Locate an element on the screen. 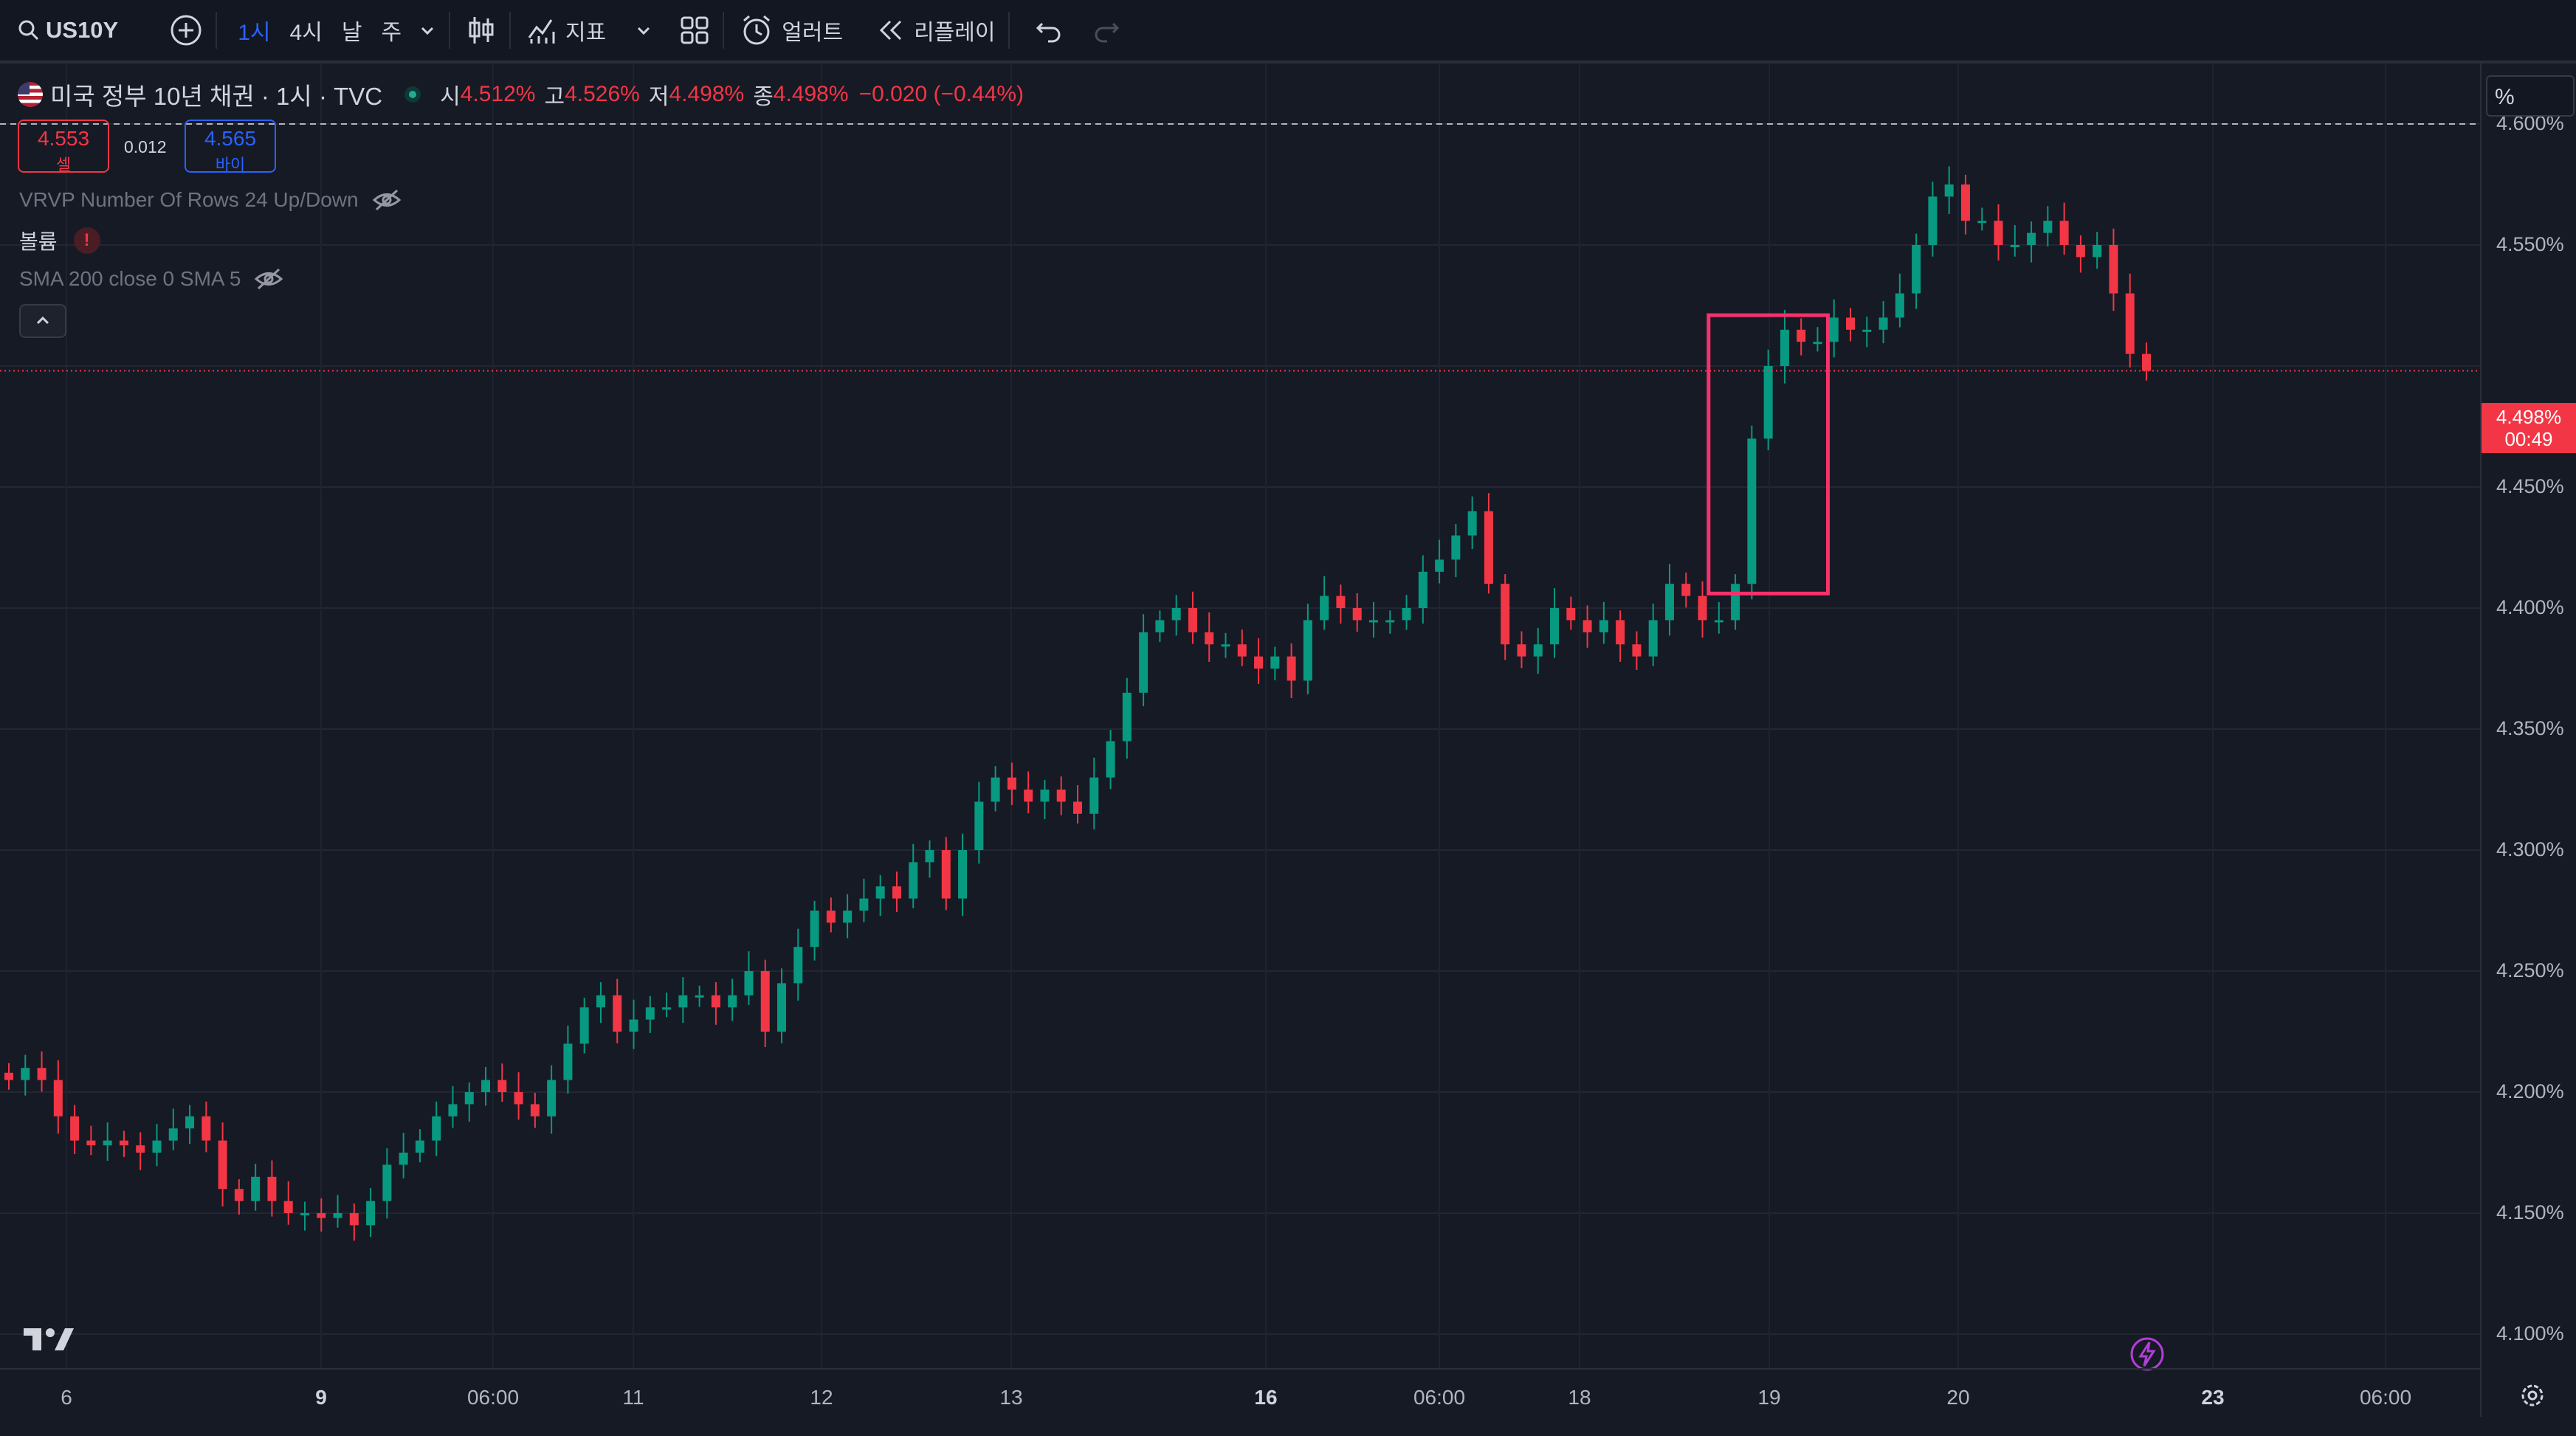 Image resolution: width=2576 pixels, height=1436 pixels. sell-button: 4.553 셀 is located at coordinates (64, 147).